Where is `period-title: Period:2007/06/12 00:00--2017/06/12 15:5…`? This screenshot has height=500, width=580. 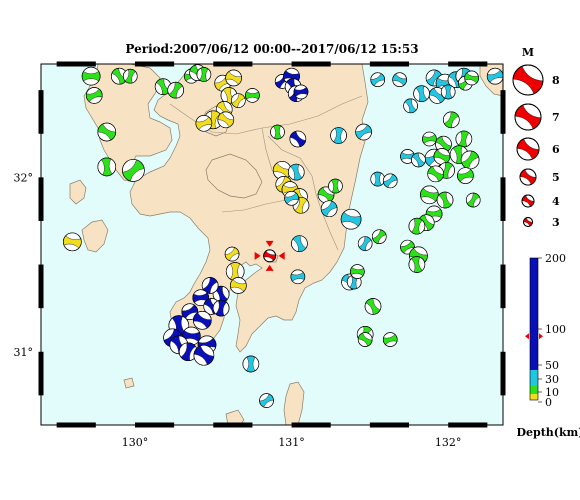 period-title: Period:2007/06/12 00:00--2017/06/12 15:5… is located at coordinates (271, 49).